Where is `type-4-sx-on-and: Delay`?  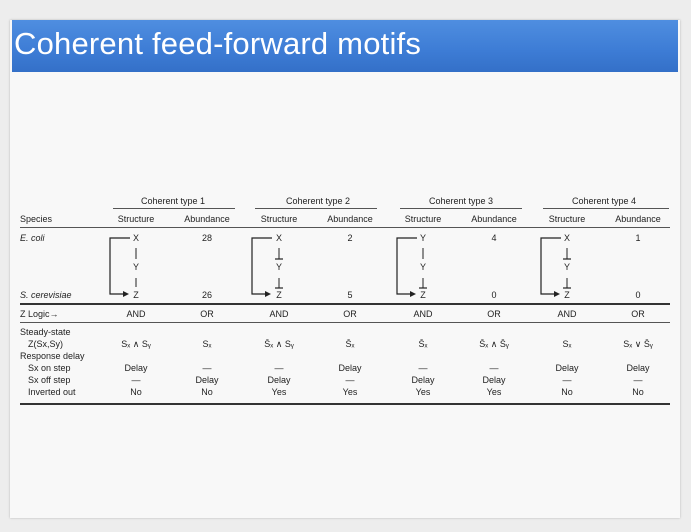 type-4-sx-on-and: Delay is located at coordinates (567, 368).